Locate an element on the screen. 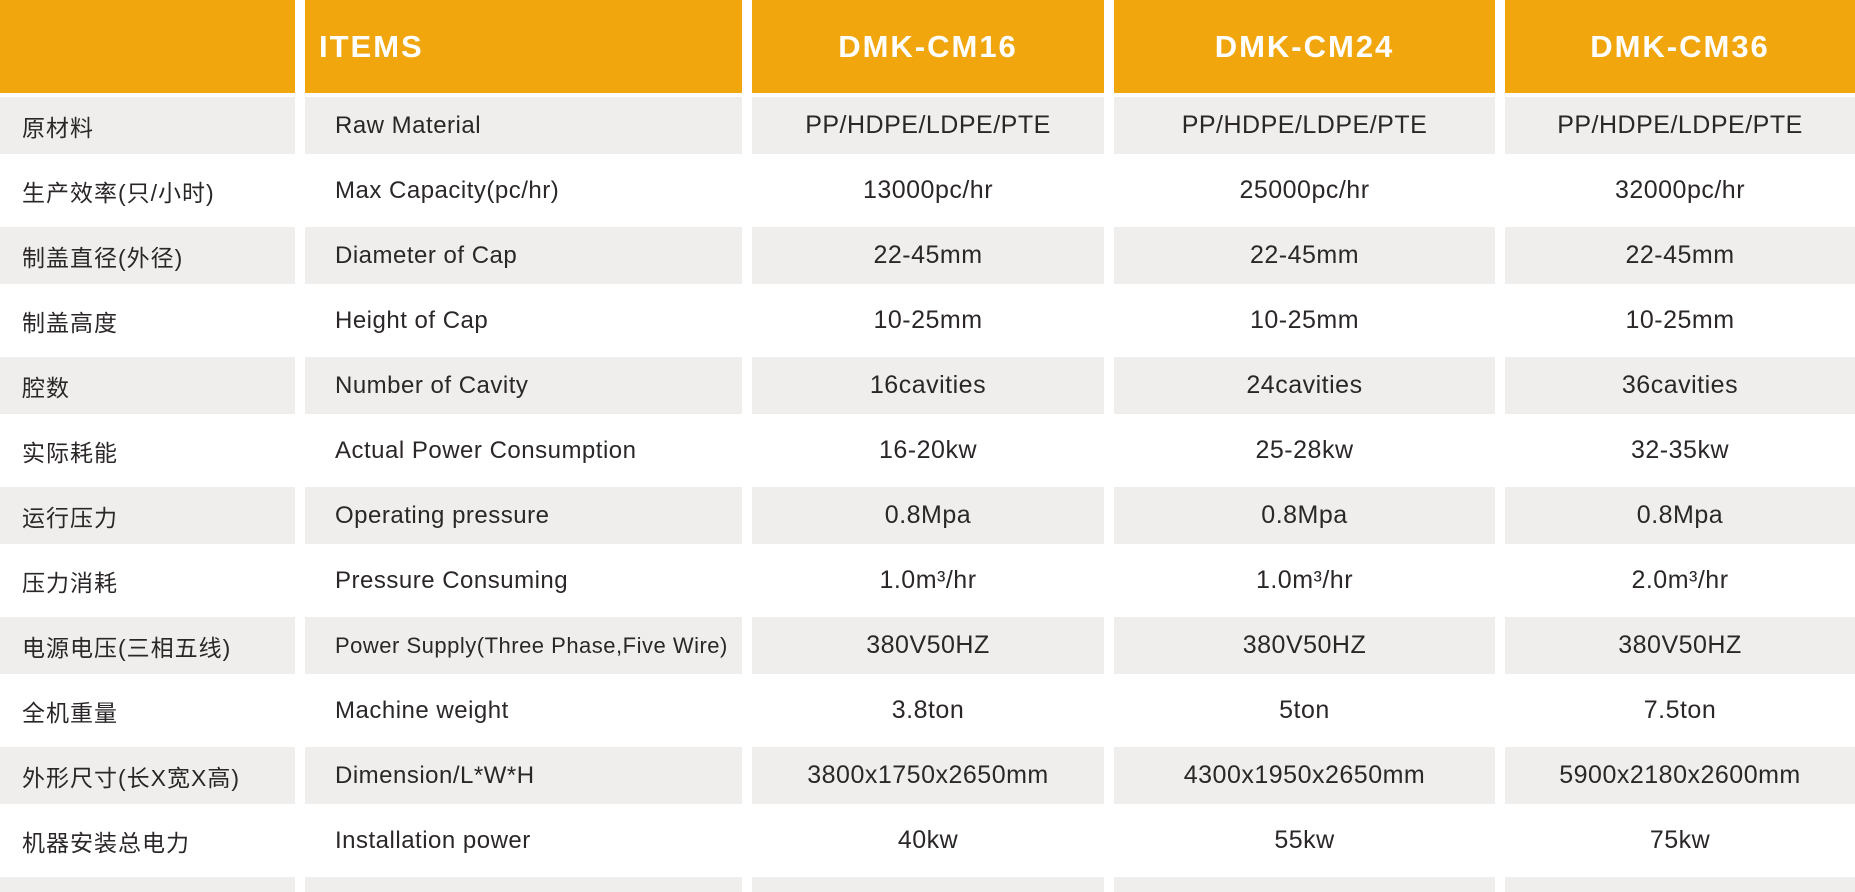  value-dmk-cm36: 10-25mm is located at coordinates (1680, 320).